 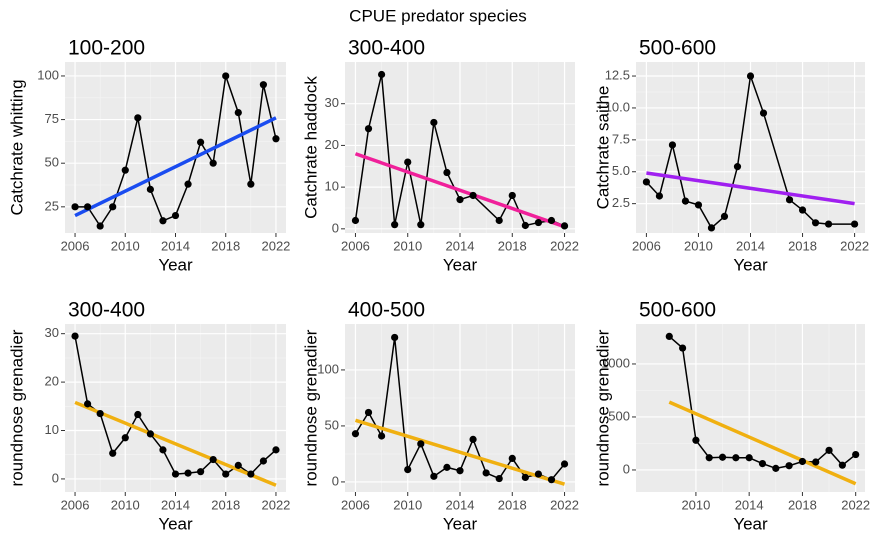 What do you see at coordinates (750, 408) in the screenshot?
I see `panel-background` at bounding box center [750, 408].